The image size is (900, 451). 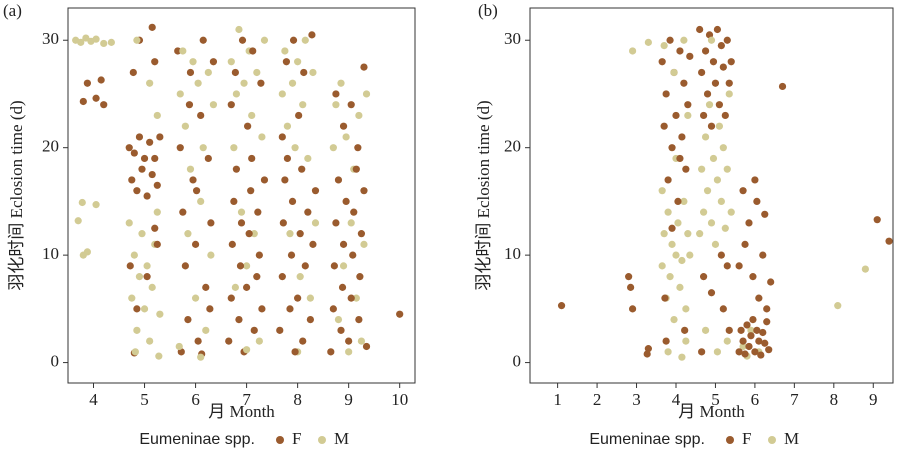 I want to click on x-tick-label: 8, so click(x=297, y=399).